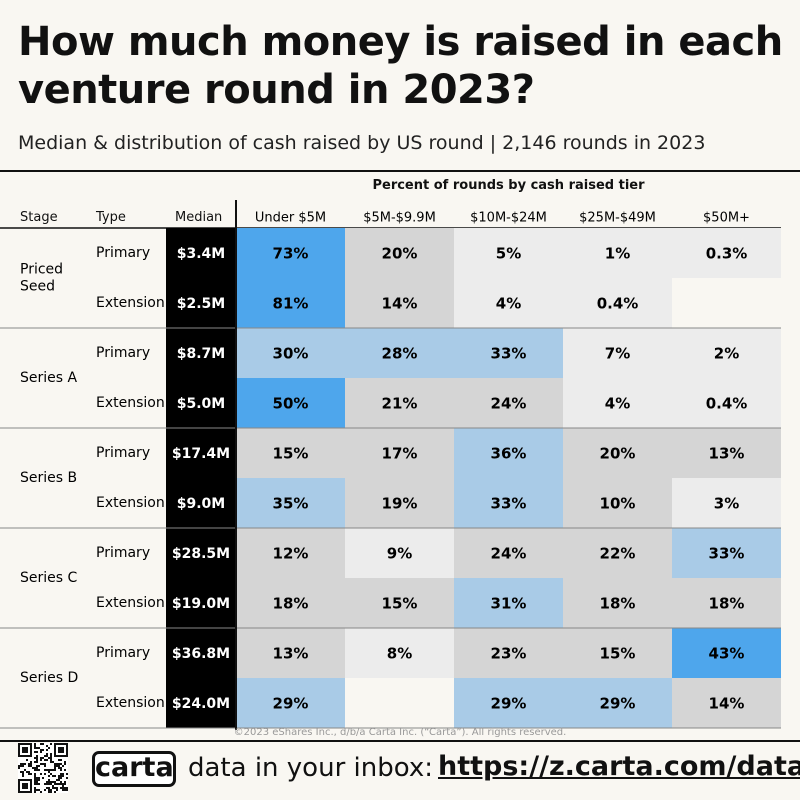  Describe the element at coordinates (39, 217) in the screenshot. I see `col-header-stage: Stage` at that location.